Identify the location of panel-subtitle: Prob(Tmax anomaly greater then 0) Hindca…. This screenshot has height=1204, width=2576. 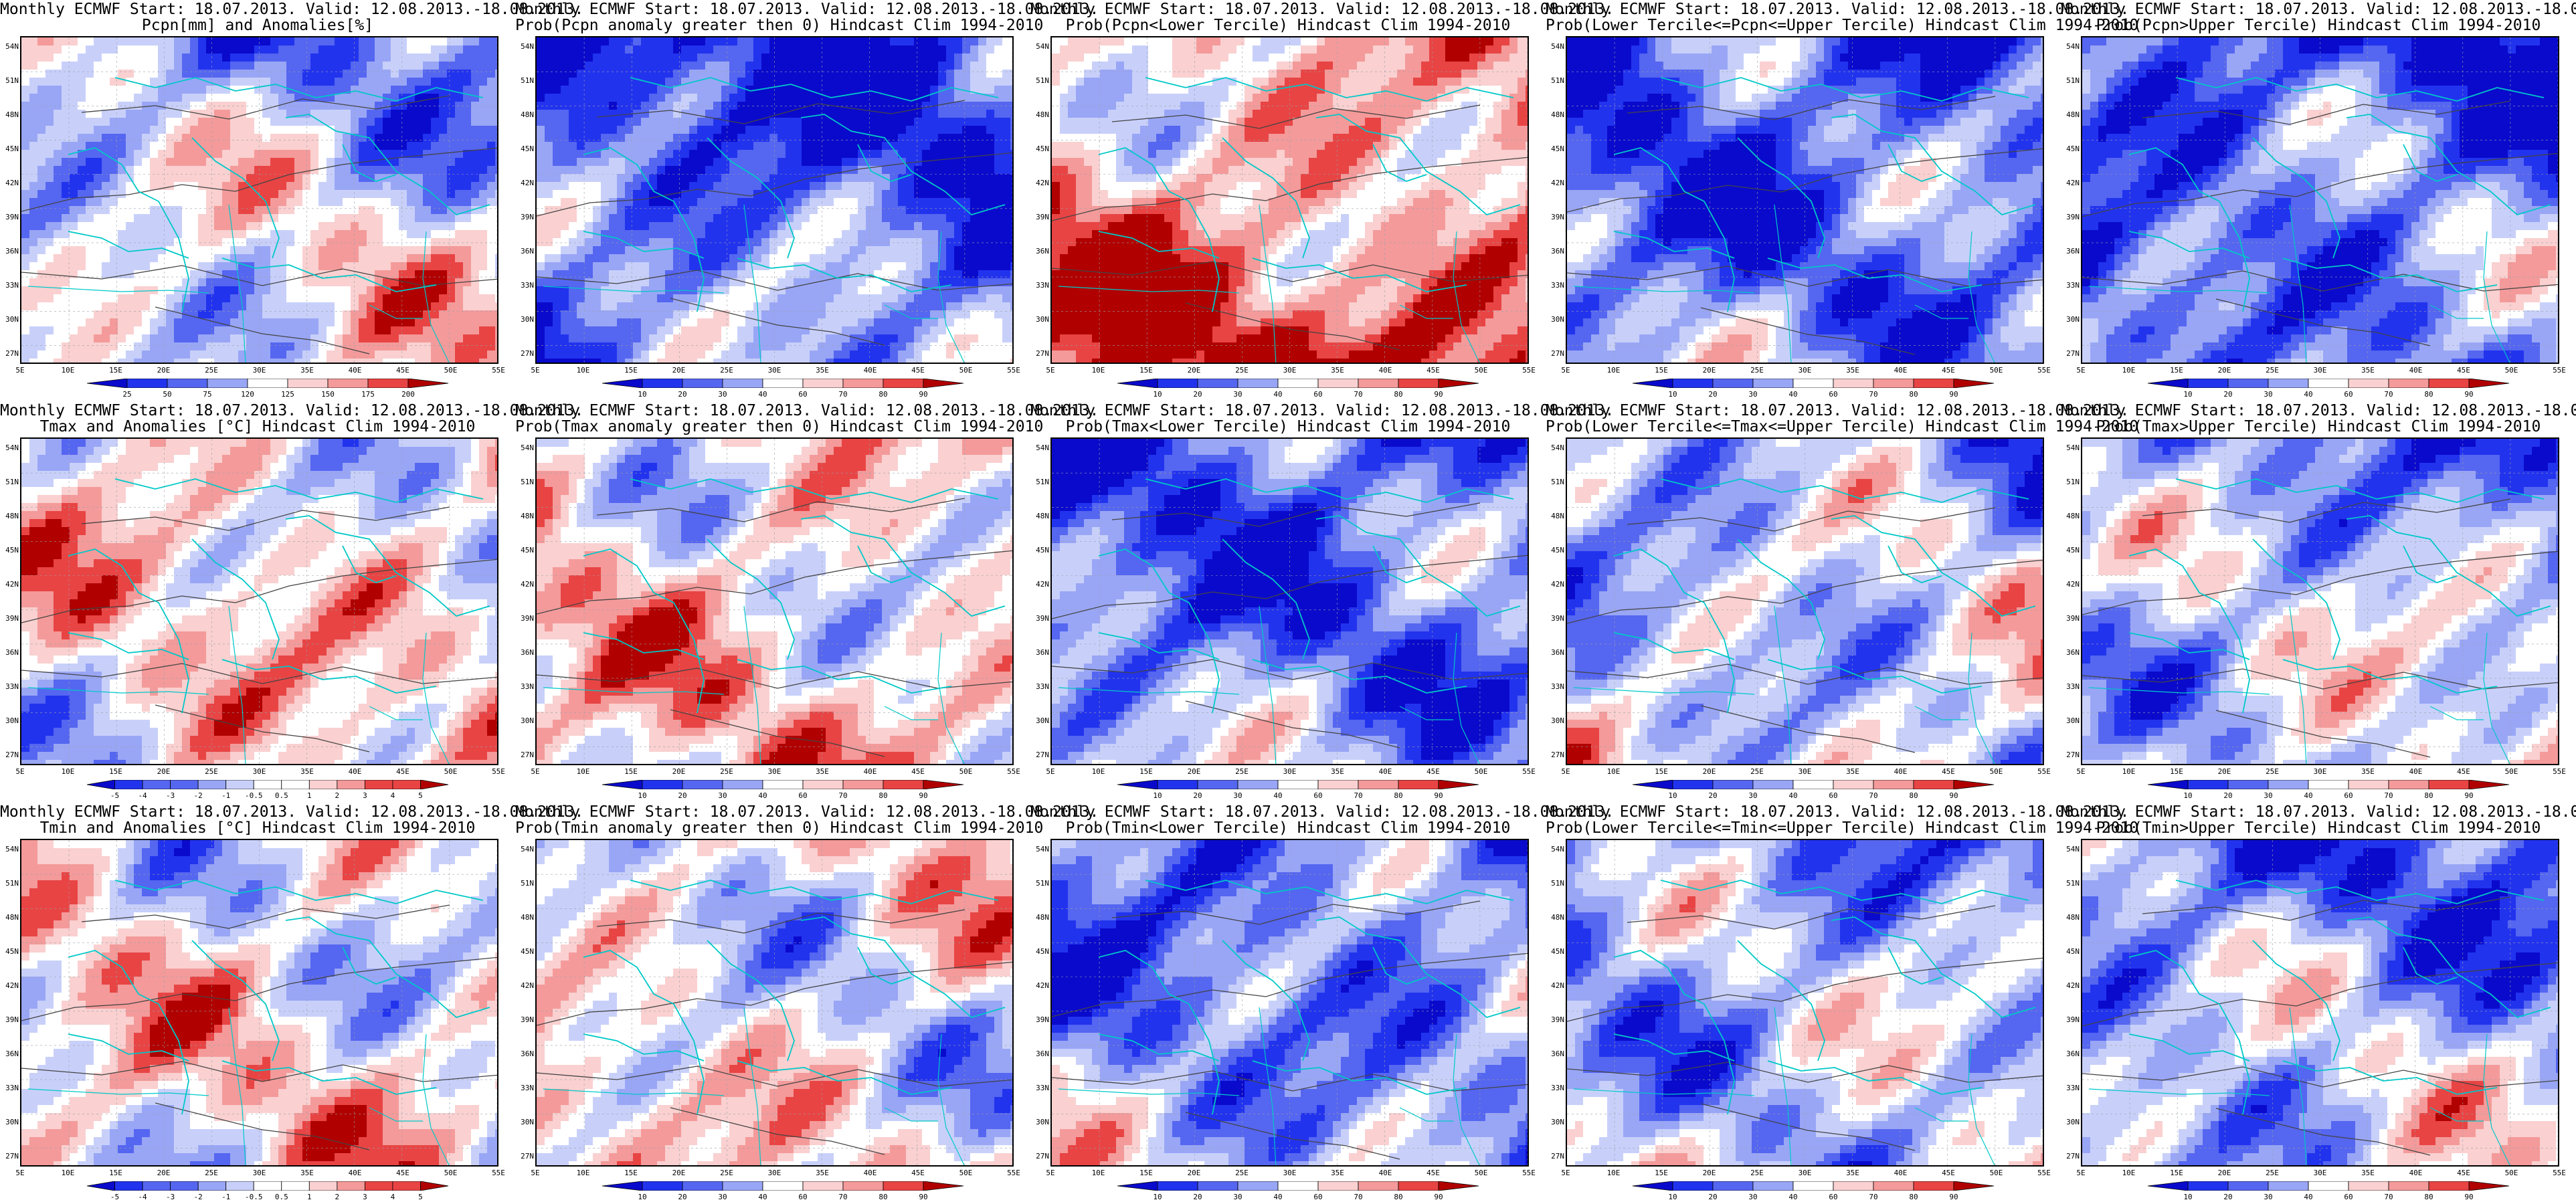
(779, 427).